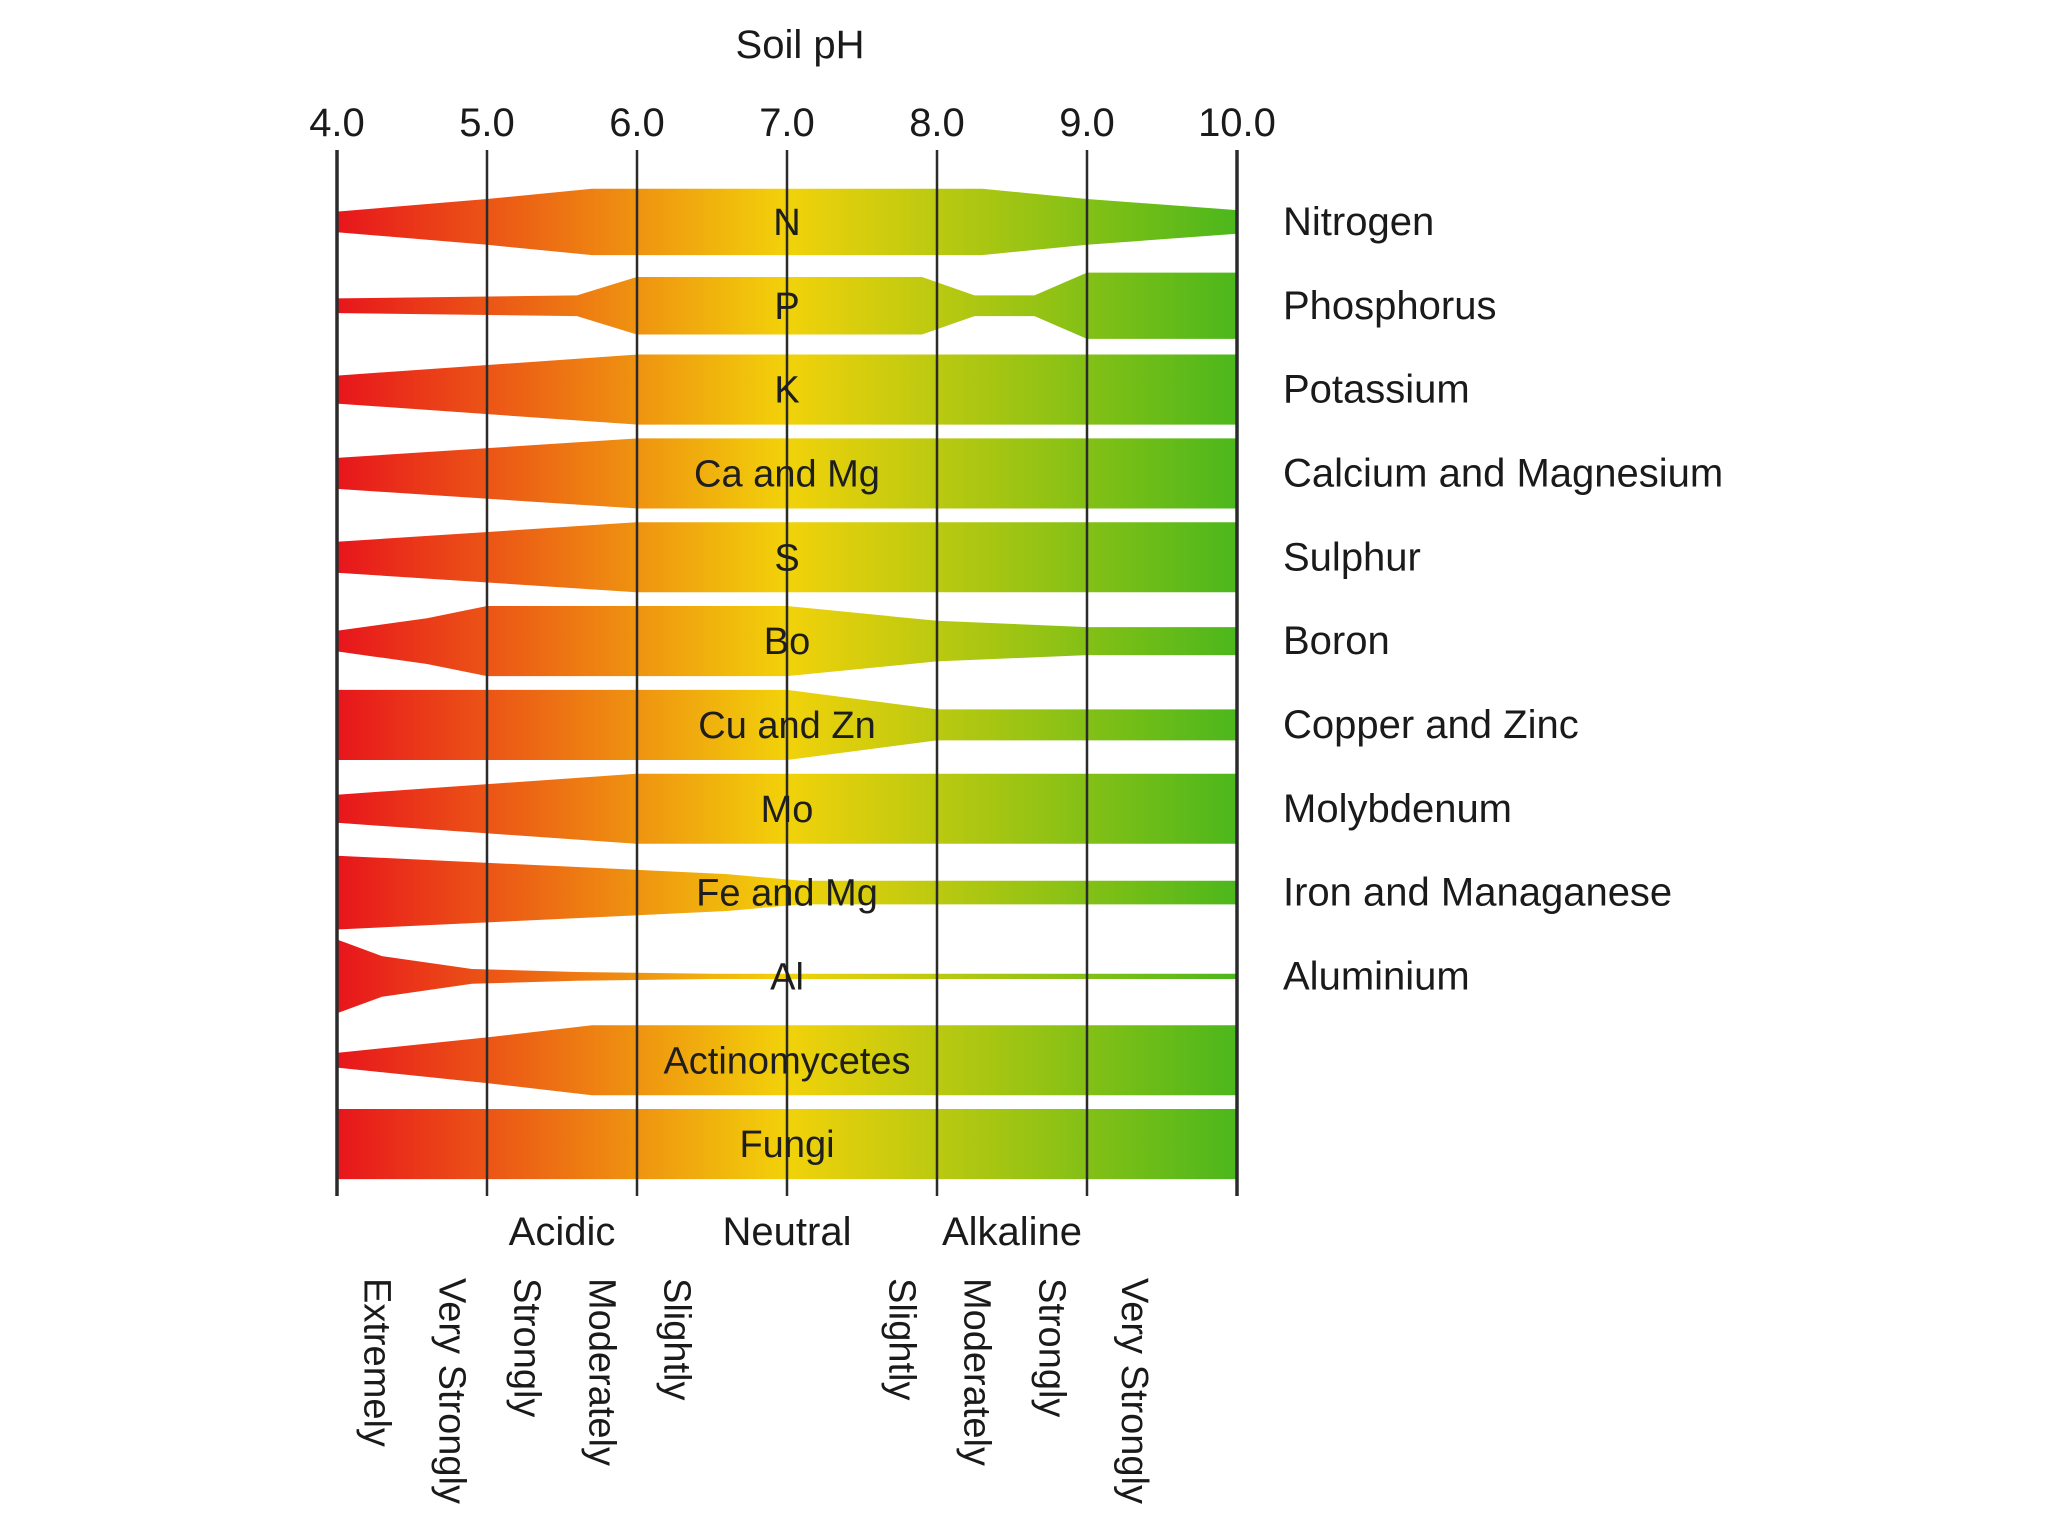 The image size is (2048, 1536). What do you see at coordinates (1477, 893) in the screenshot?
I see `band-name-label: Iron and Managanese` at bounding box center [1477, 893].